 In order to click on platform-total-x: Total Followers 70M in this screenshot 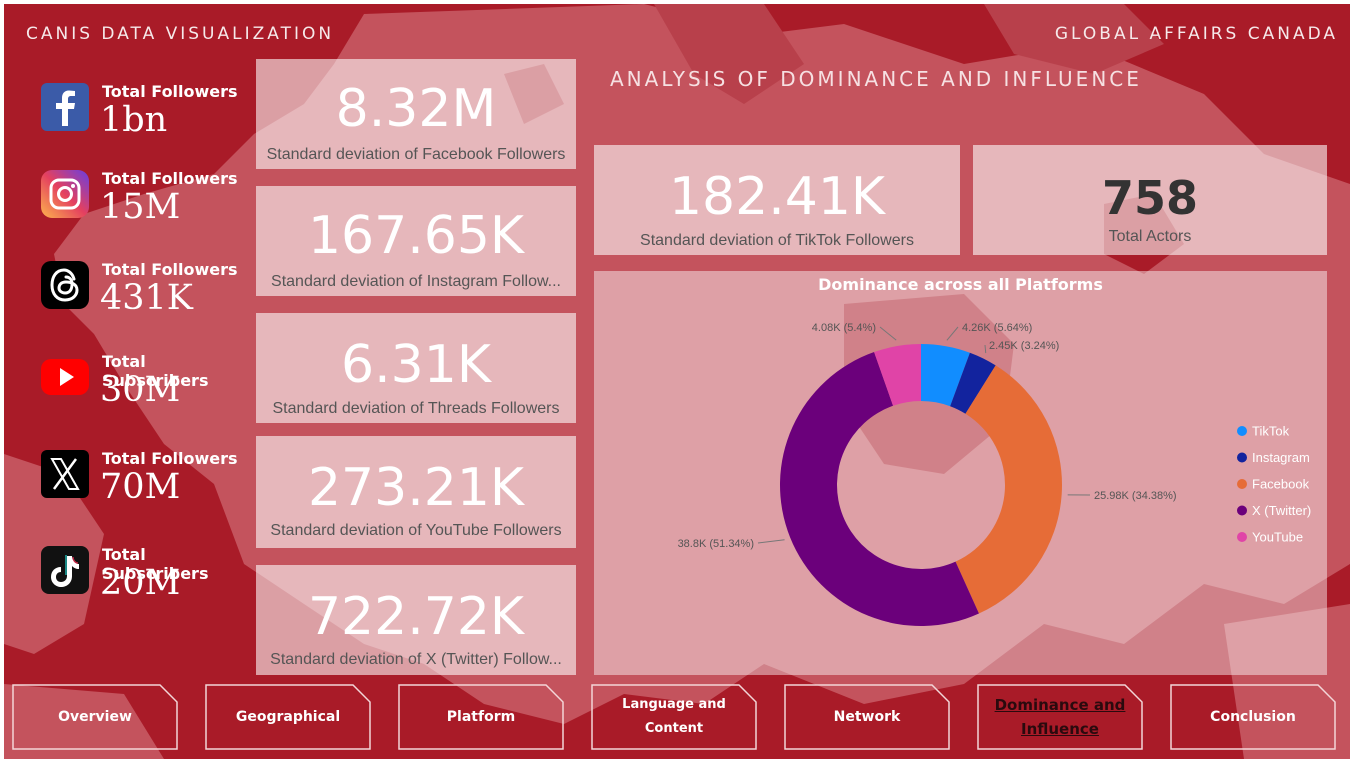, I will do `click(145, 494)`.